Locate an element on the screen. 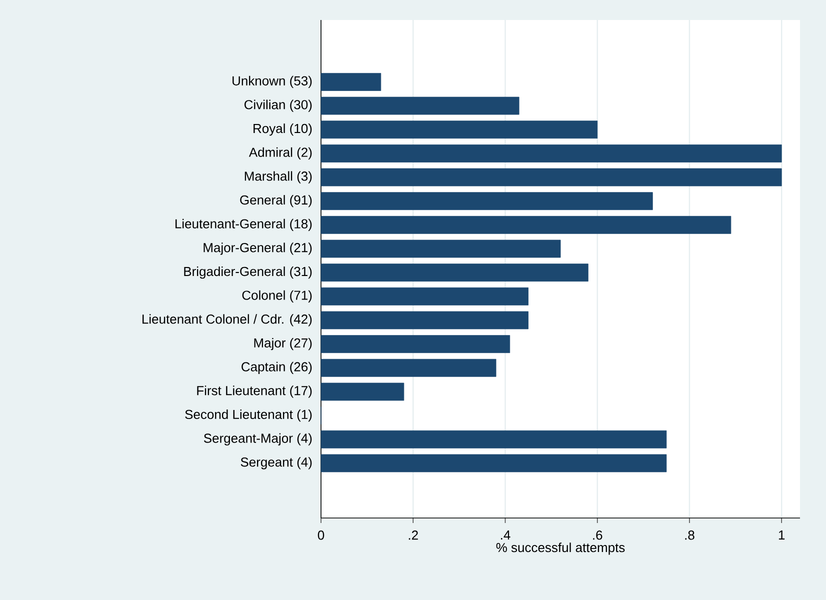  y-tick-label: Lieutenant Colonel / Cdr. (42) is located at coordinates (227, 320).